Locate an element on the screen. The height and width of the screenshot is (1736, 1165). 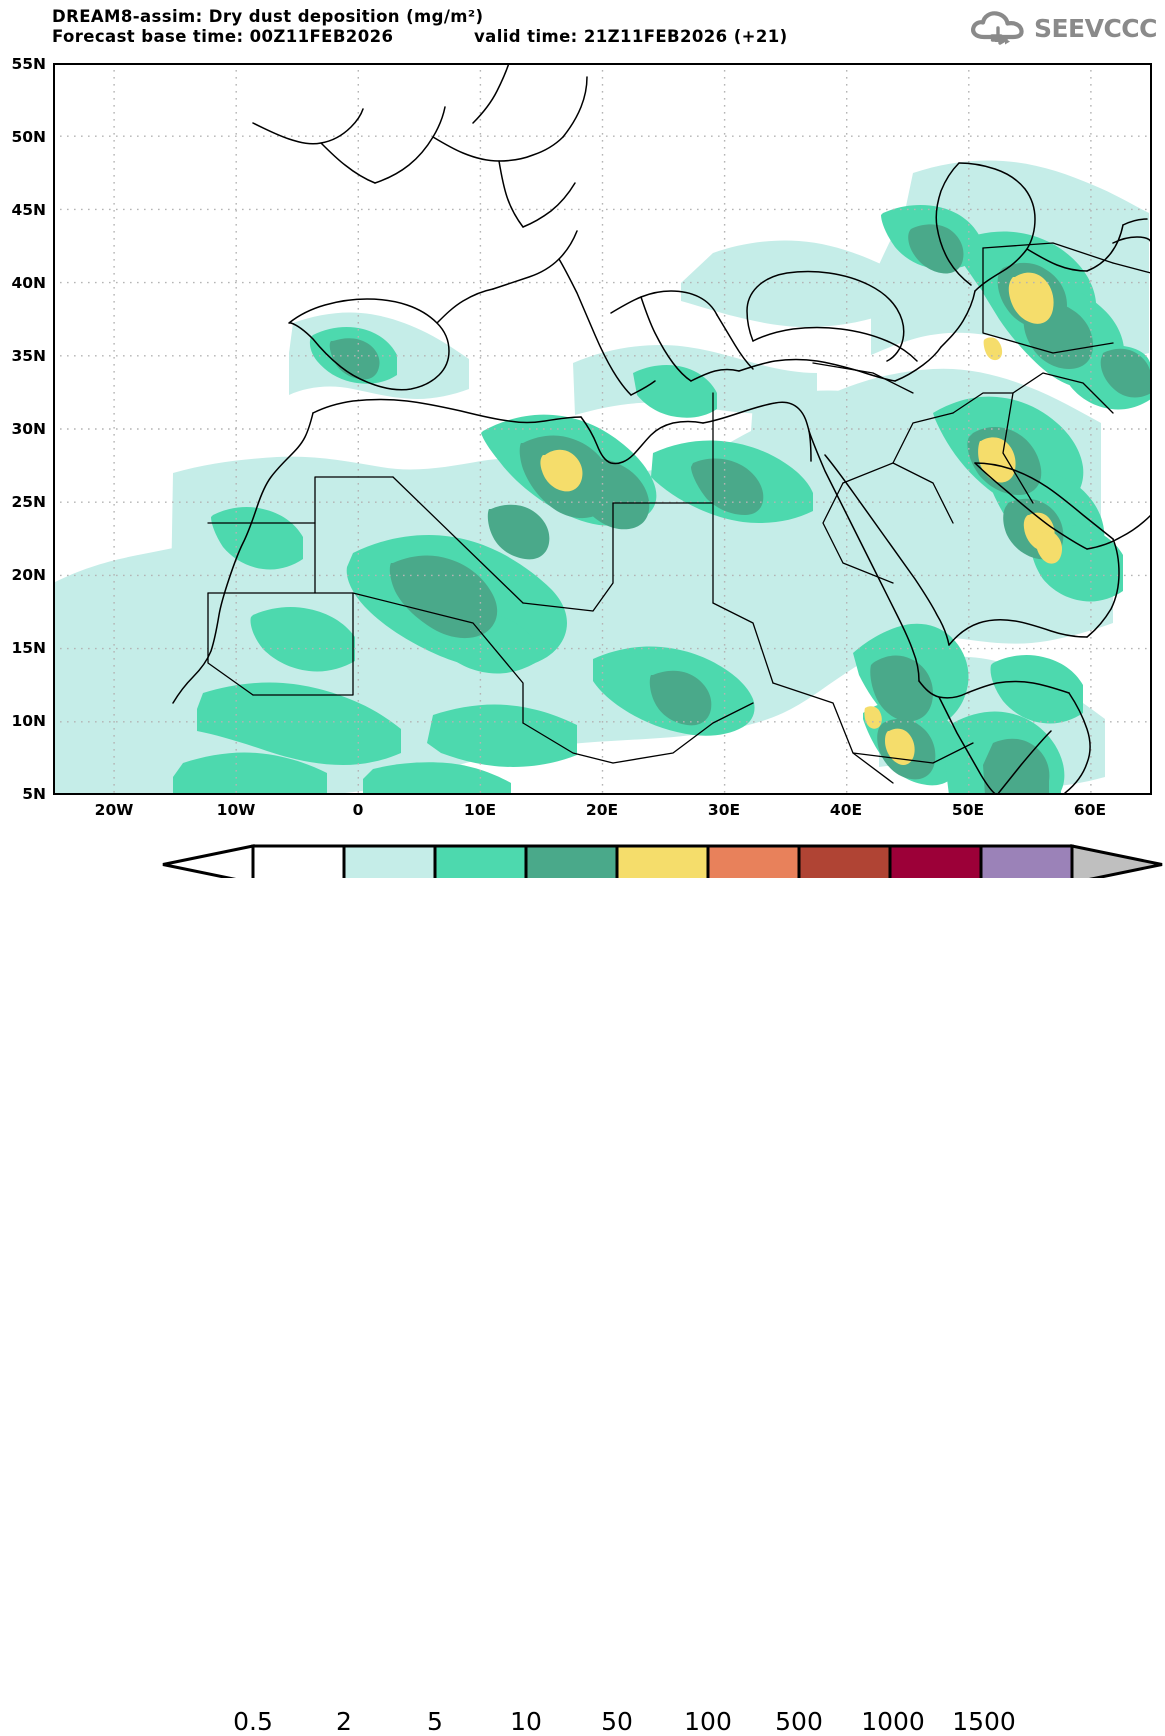
ytick-25n: 25N is located at coordinates (28, 502).